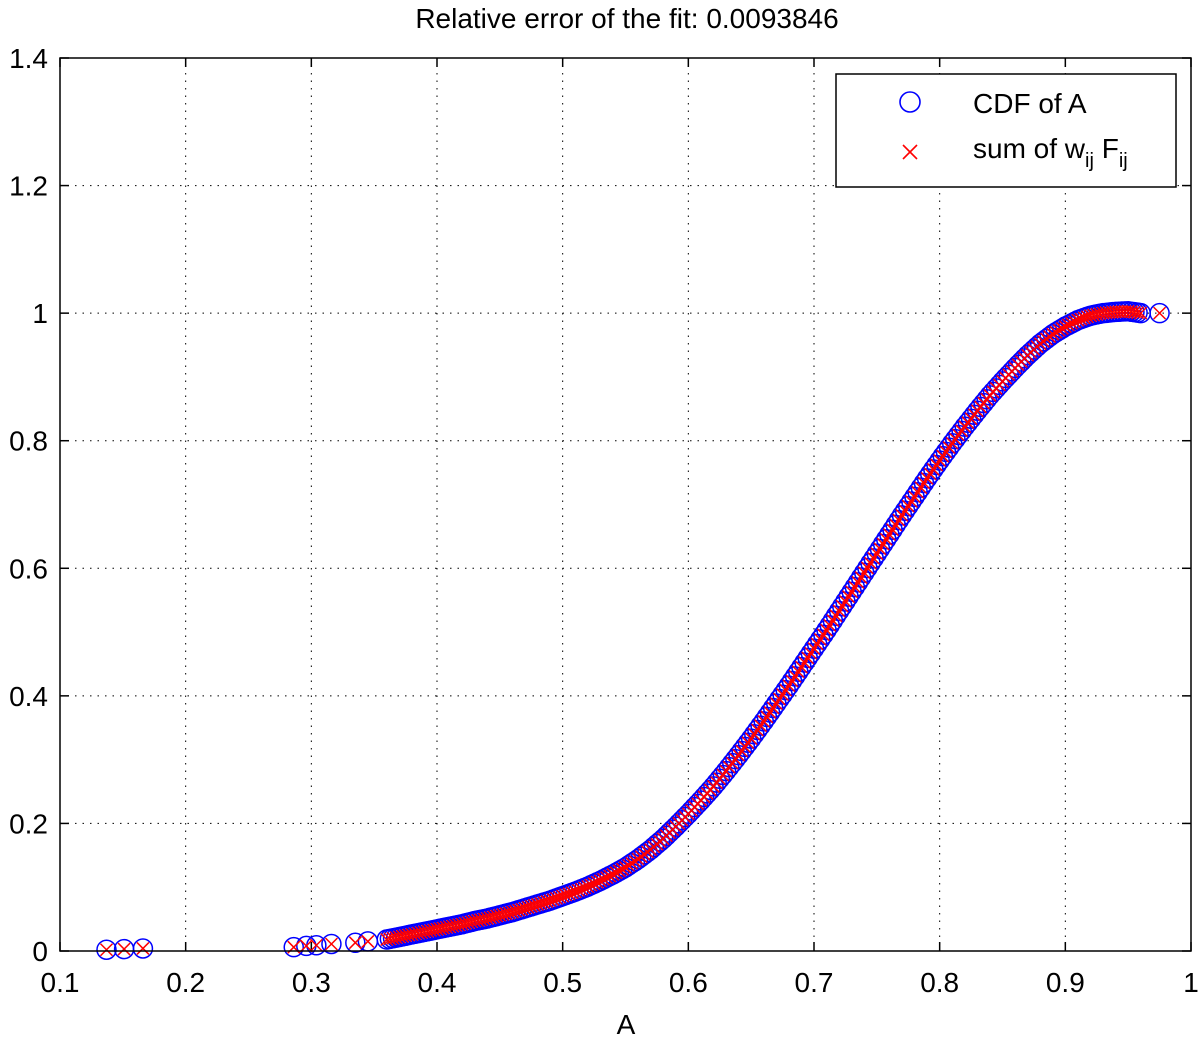 This screenshot has height=1037, width=1200. What do you see at coordinates (620, 982) in the screenshot?
I see `x-tick-labels: 0.1 0.2 0.3 0.4 0.5 0.6 0.7 0.8 0.9 1` at bounding box center [620, 982].